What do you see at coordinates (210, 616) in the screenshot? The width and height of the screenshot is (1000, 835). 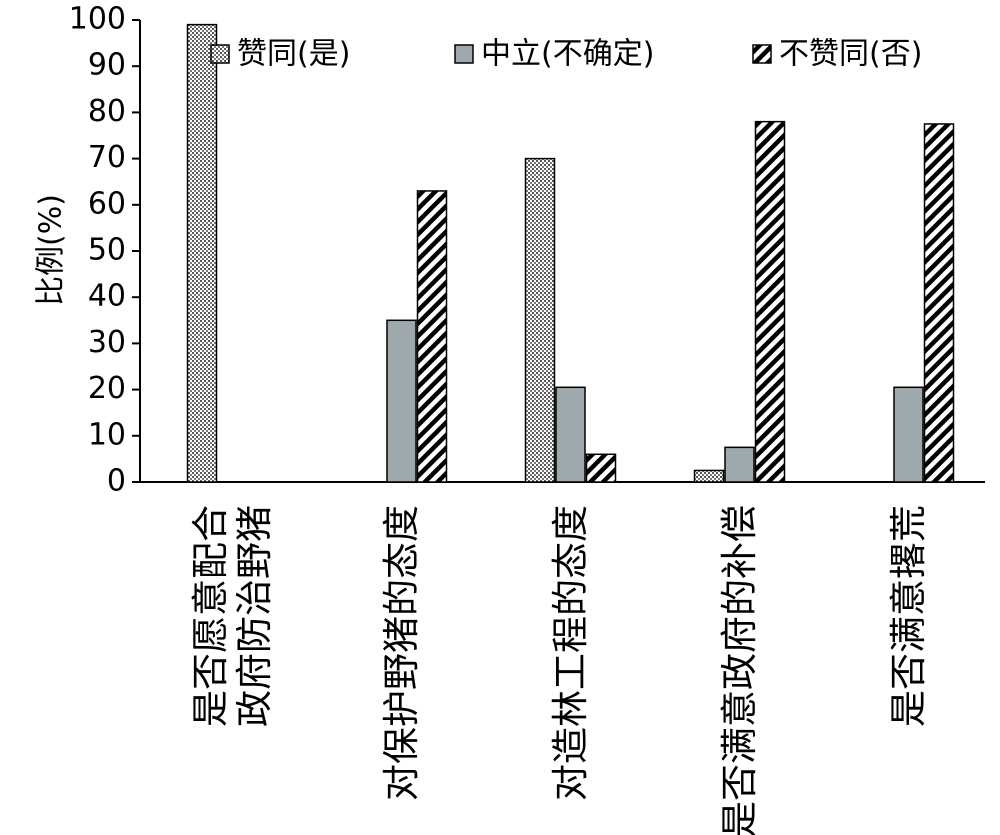 I see `category-label-line: 是否愿意配合` at bounding box center [210, 616].